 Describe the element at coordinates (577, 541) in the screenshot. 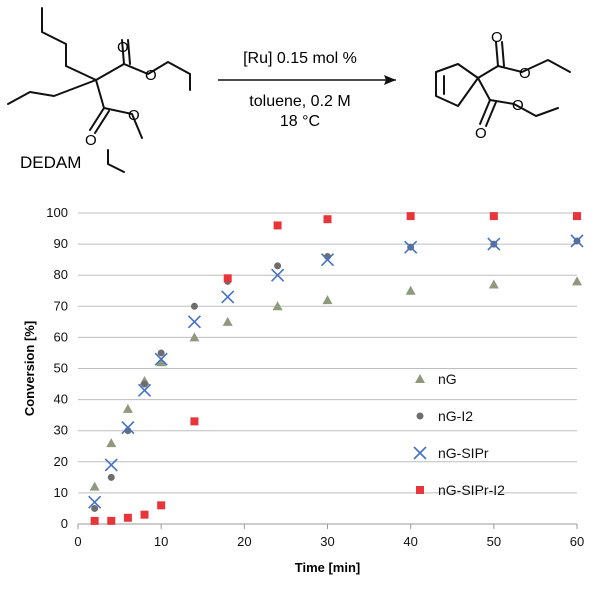

I see `x-tick-label: 60` at that location.